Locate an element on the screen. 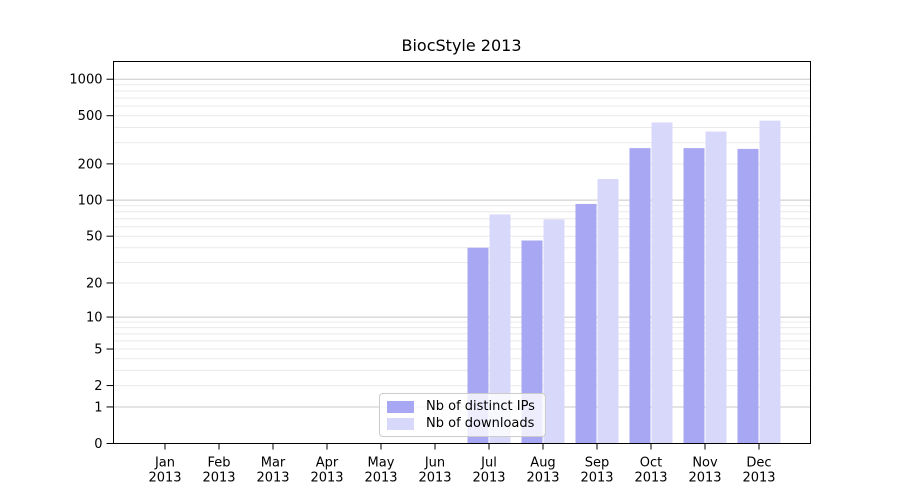 This screenshot has height=500, width=900. x-tick-label-month: Aug is located at coordinates (542, 463).